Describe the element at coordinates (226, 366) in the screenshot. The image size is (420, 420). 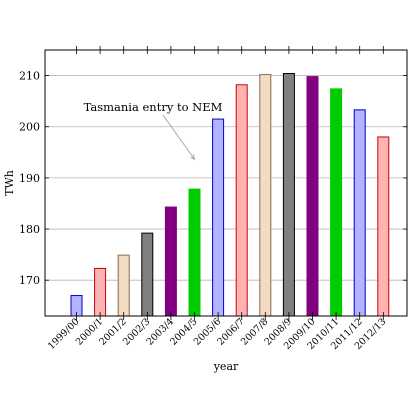
I see `x-axis-title: year` at that location.